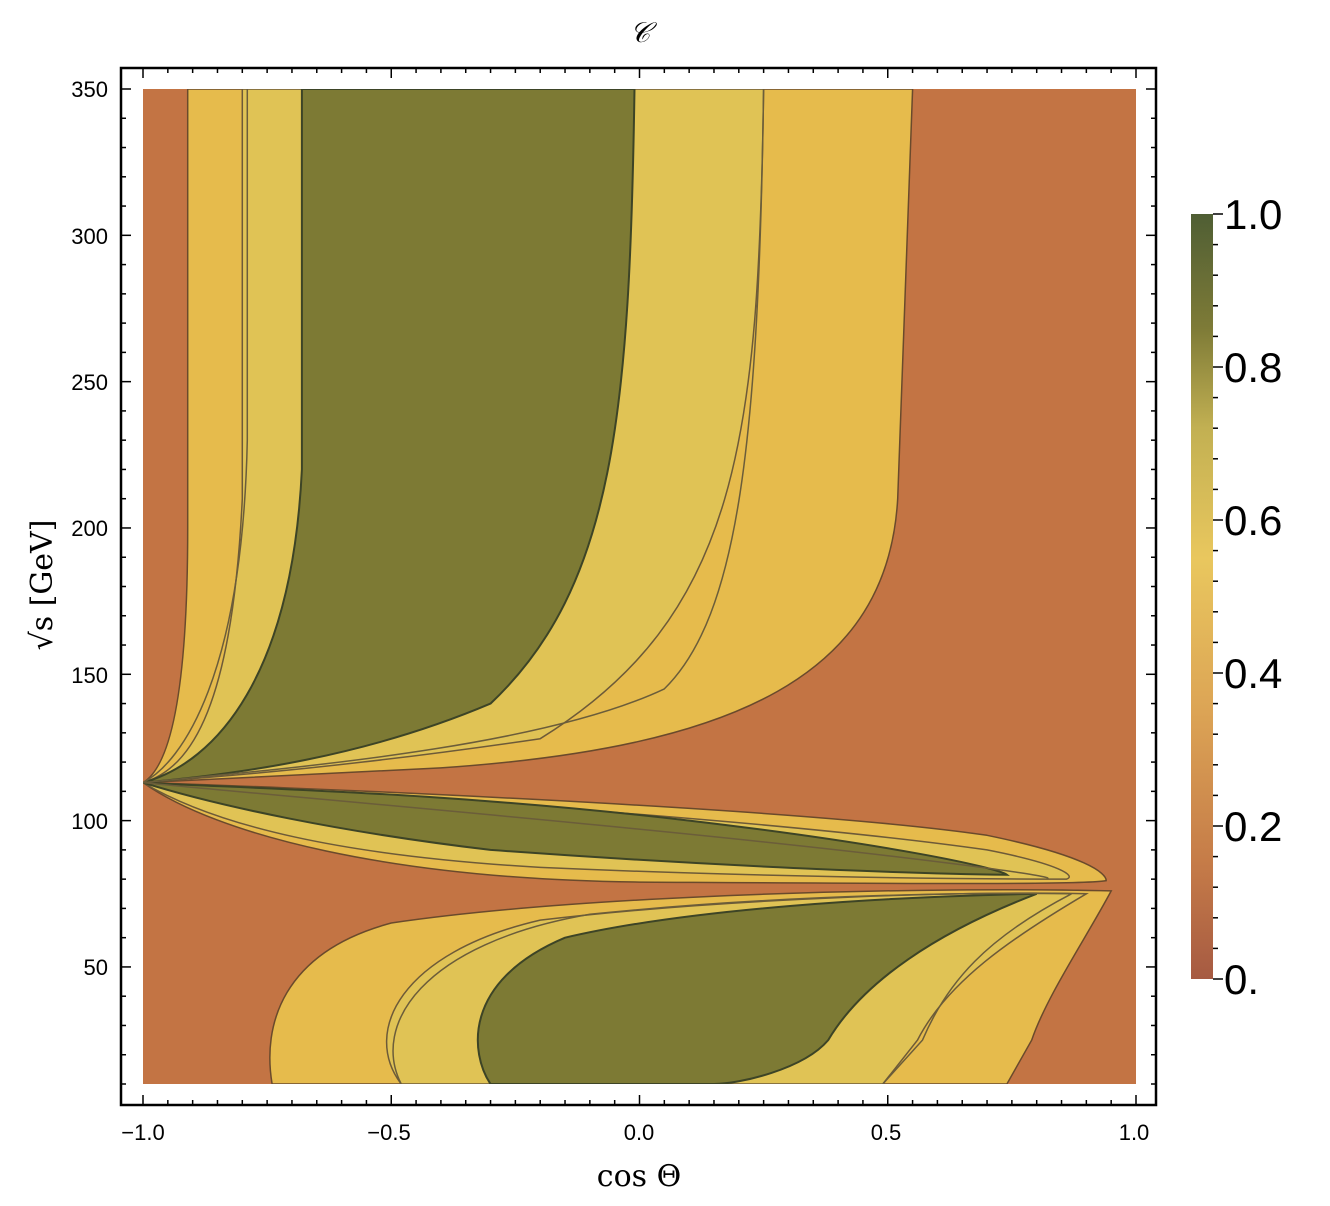 This screenshot has height=1206, width=1330. Describe the element at coordinates (1134, 1132) in the screenshot. I see `x-tick-label: 1.0` at that location.